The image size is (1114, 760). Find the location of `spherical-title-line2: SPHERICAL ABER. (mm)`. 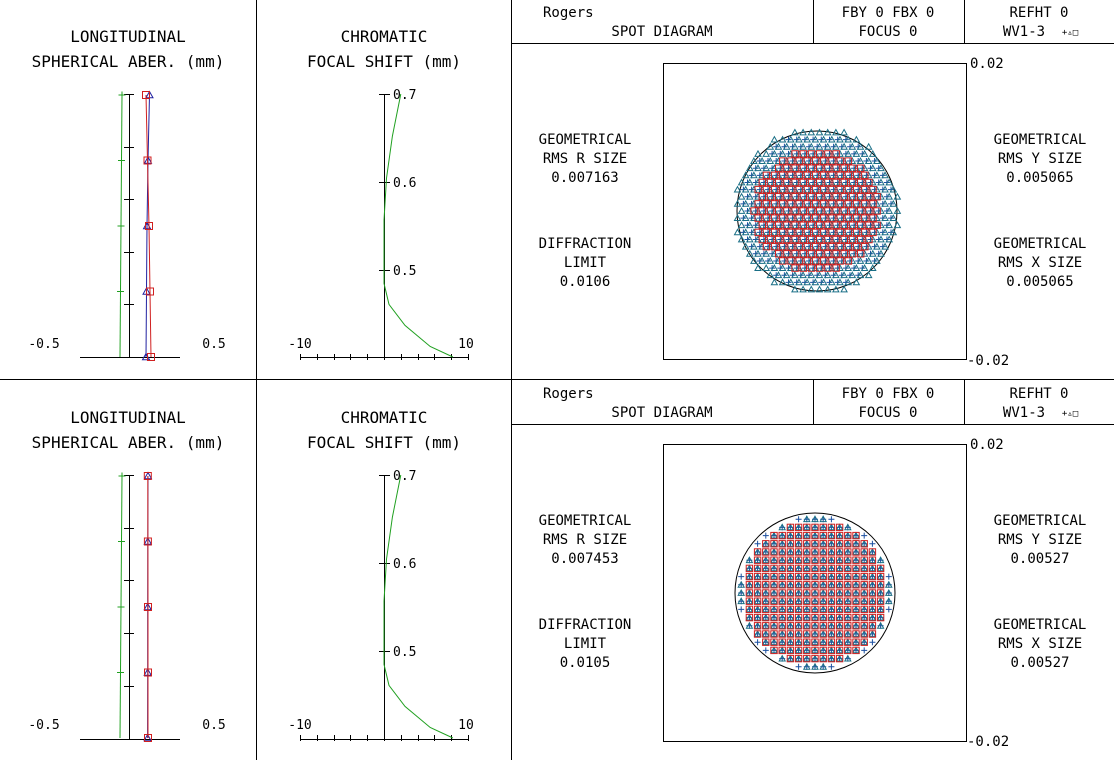

spherical-title-line2: SPHERICAL ABER. (mm) is located at coordinates (128, 61).